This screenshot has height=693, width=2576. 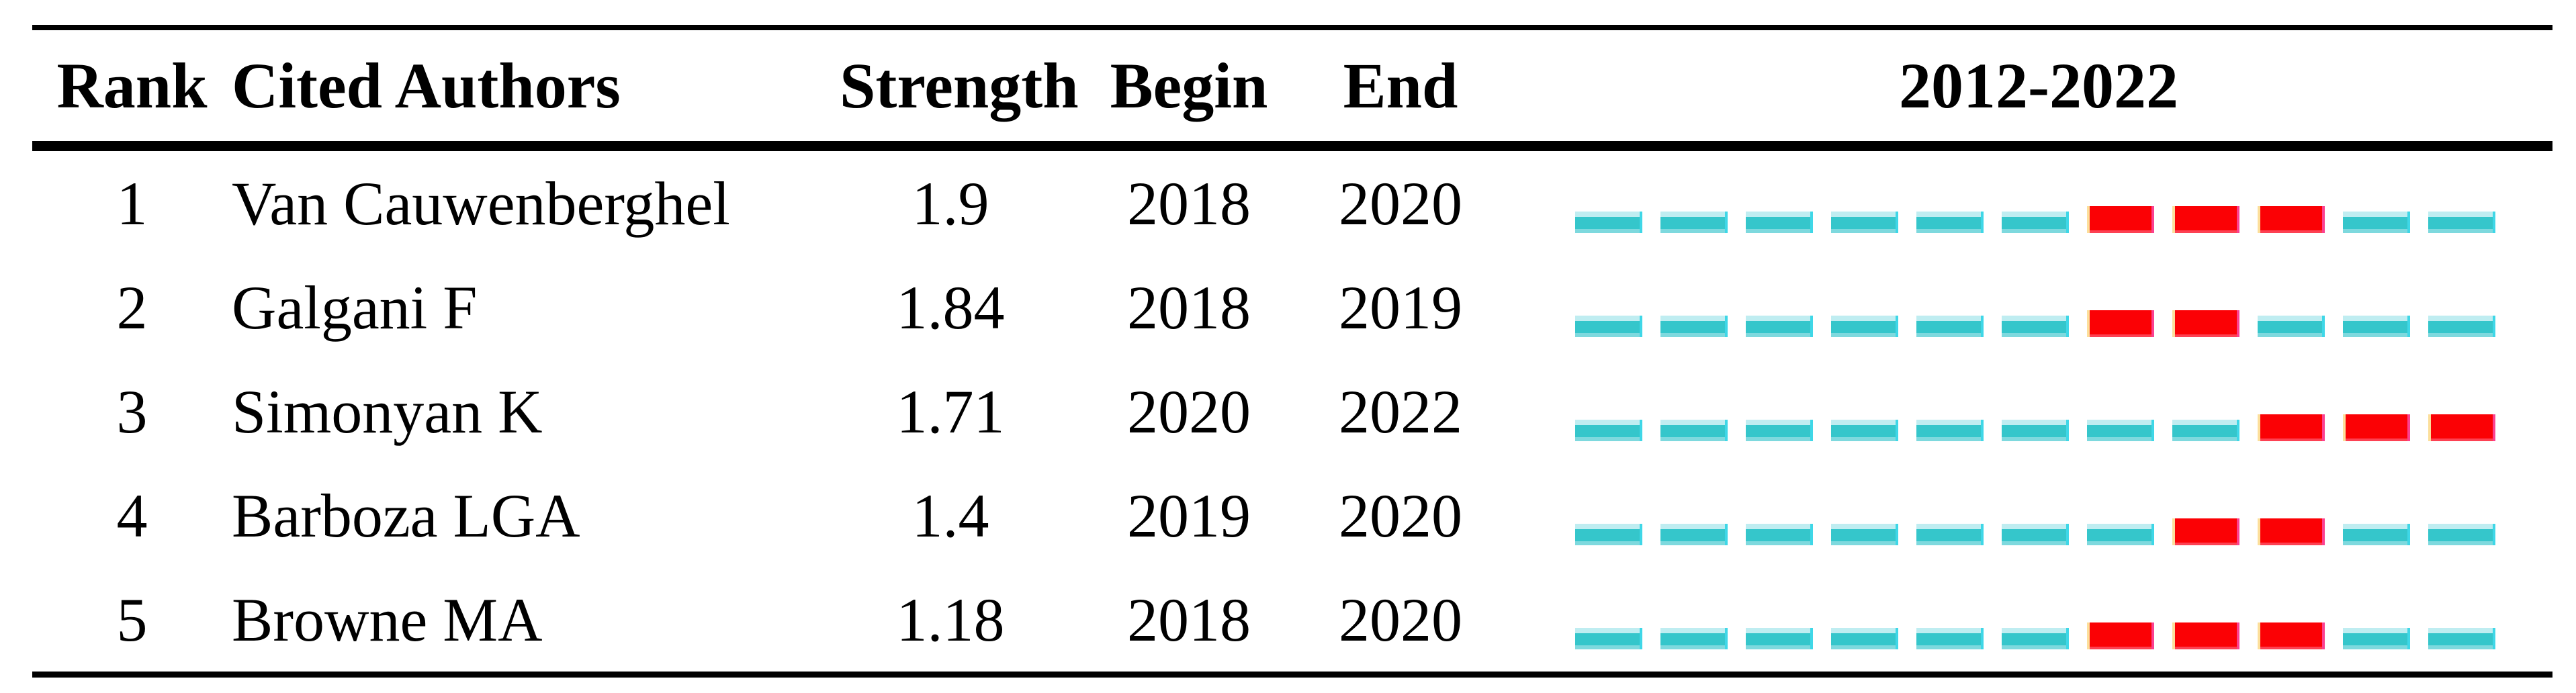 What do you see at coordinates (1401, 411) in the screenshot?
I see `end-year: 2022` at bounding box center [1401, 411].